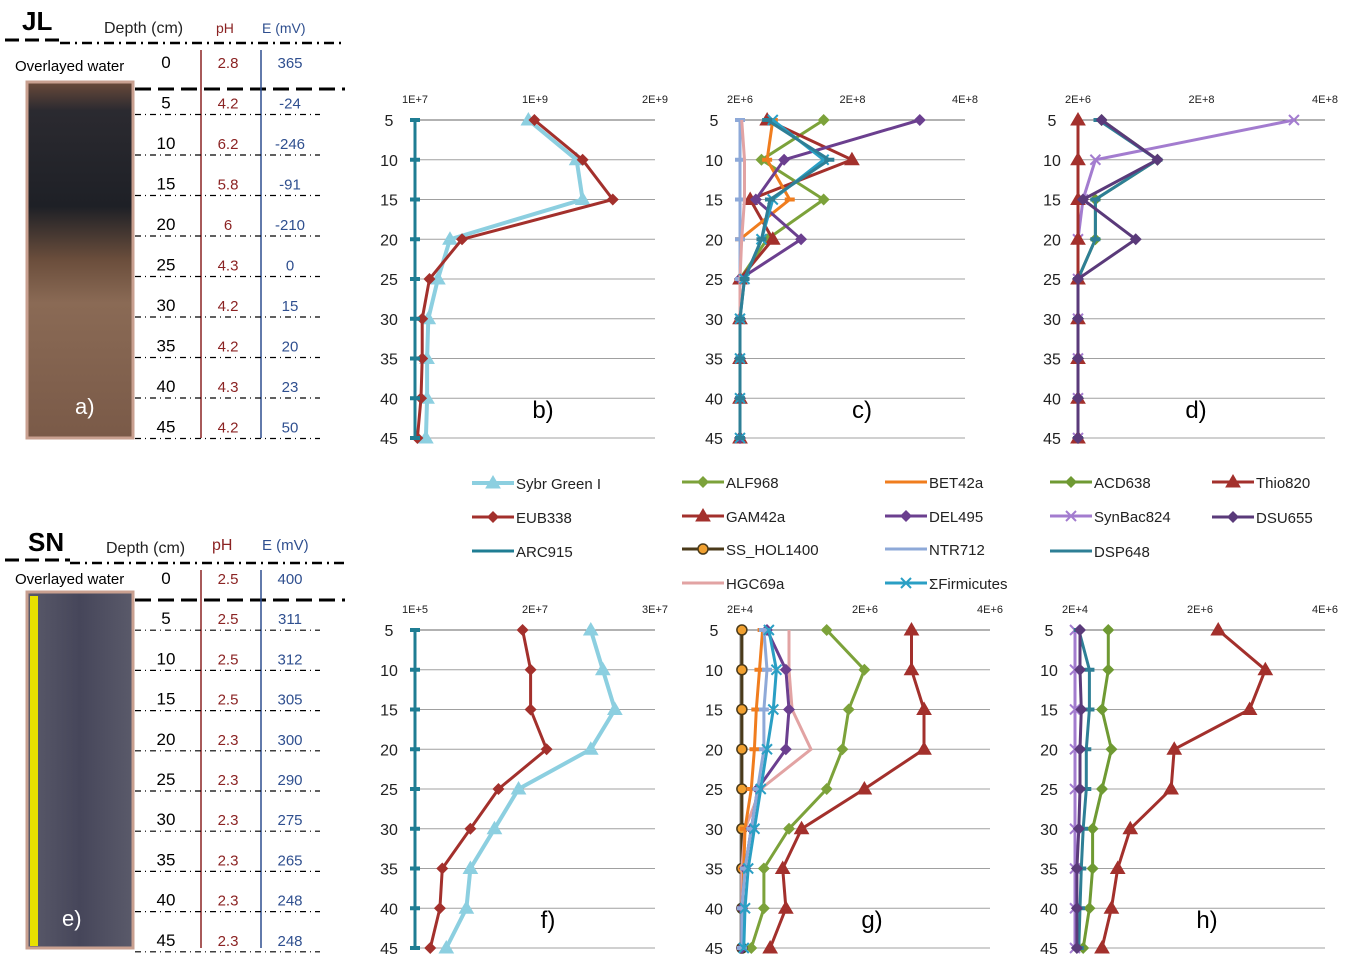  I want to click on ph-value: 5.8, so click(228, 185).